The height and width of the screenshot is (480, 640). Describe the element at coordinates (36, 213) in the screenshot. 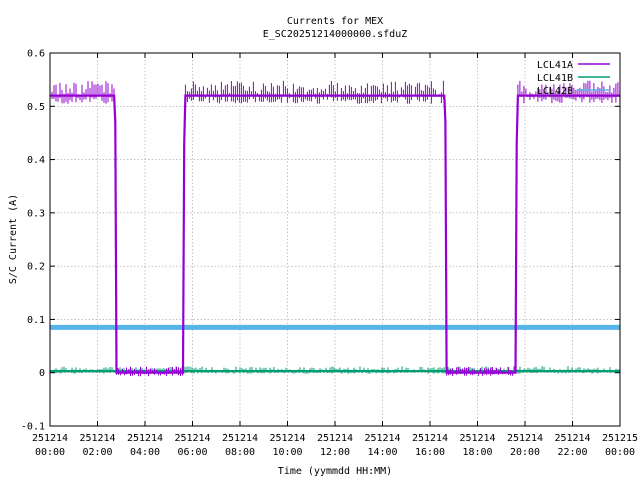

I see `y-tick-label: 0.3` at that location.